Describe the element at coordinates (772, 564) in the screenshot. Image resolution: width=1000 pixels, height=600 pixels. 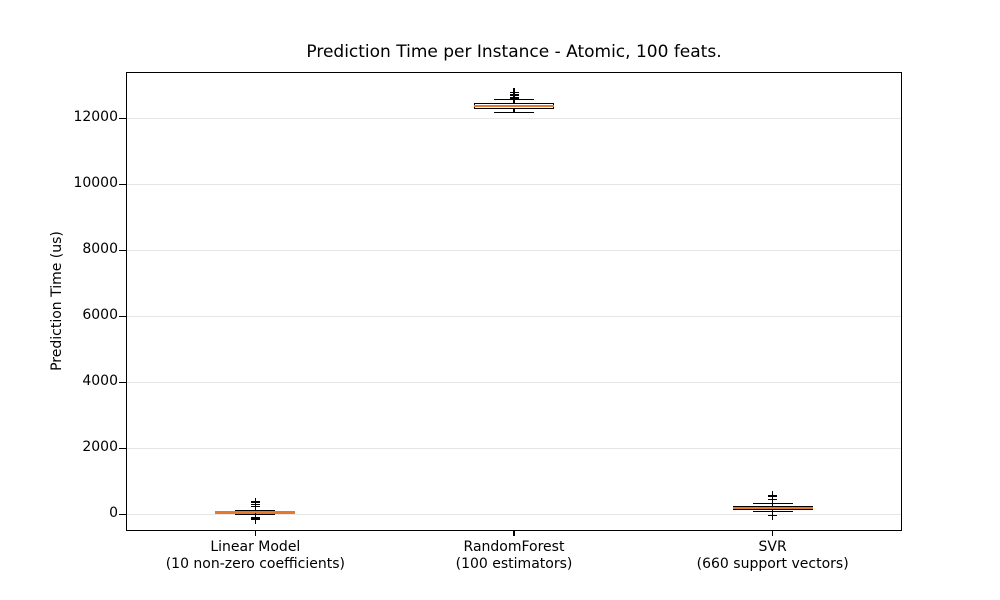
I see `x-tick-label-line2: (660 support vectors)` at that location.